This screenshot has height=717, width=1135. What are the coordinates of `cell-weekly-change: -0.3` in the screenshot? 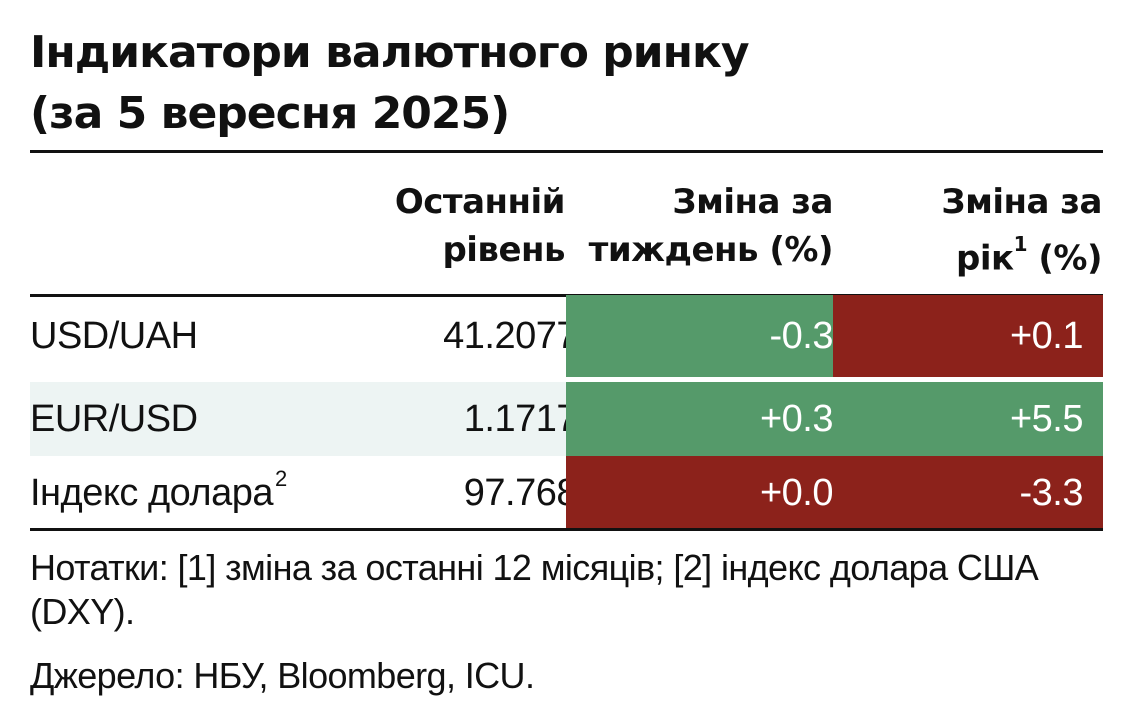 It's located at (709, 336).